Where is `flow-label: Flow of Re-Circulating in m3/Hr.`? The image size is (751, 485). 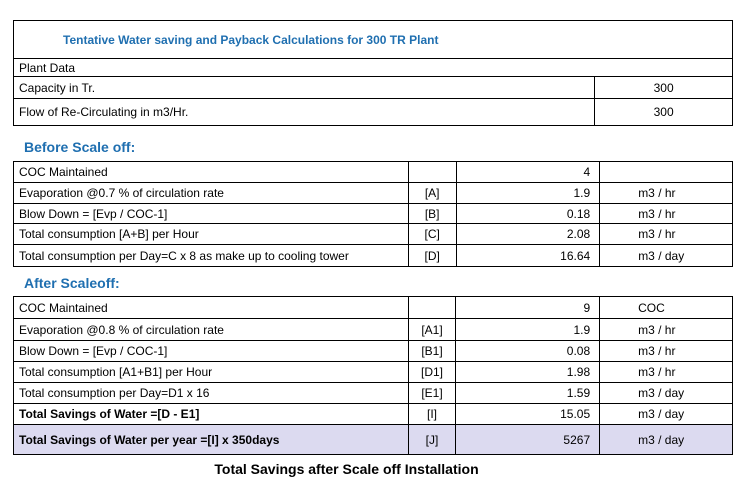 flow-label: Flow of Re-Circulating in m3/Hr. is located at coordinates (304, 112).